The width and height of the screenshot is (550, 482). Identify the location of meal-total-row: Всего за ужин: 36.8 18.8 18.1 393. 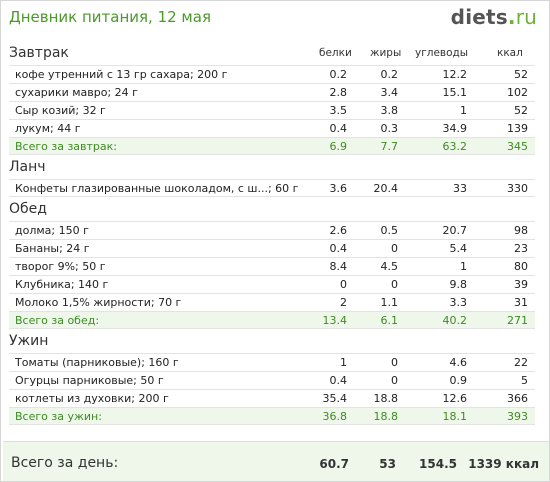
(272, 416).